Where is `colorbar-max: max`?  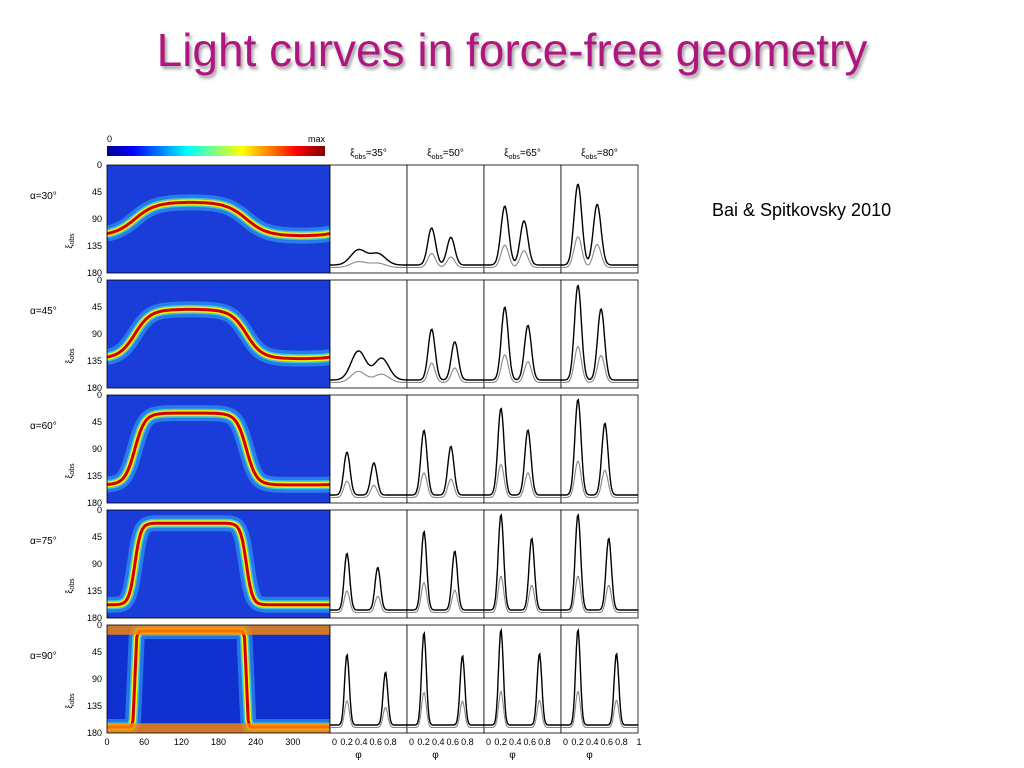
colorbar-max: max is located at coordinates (317, 139).